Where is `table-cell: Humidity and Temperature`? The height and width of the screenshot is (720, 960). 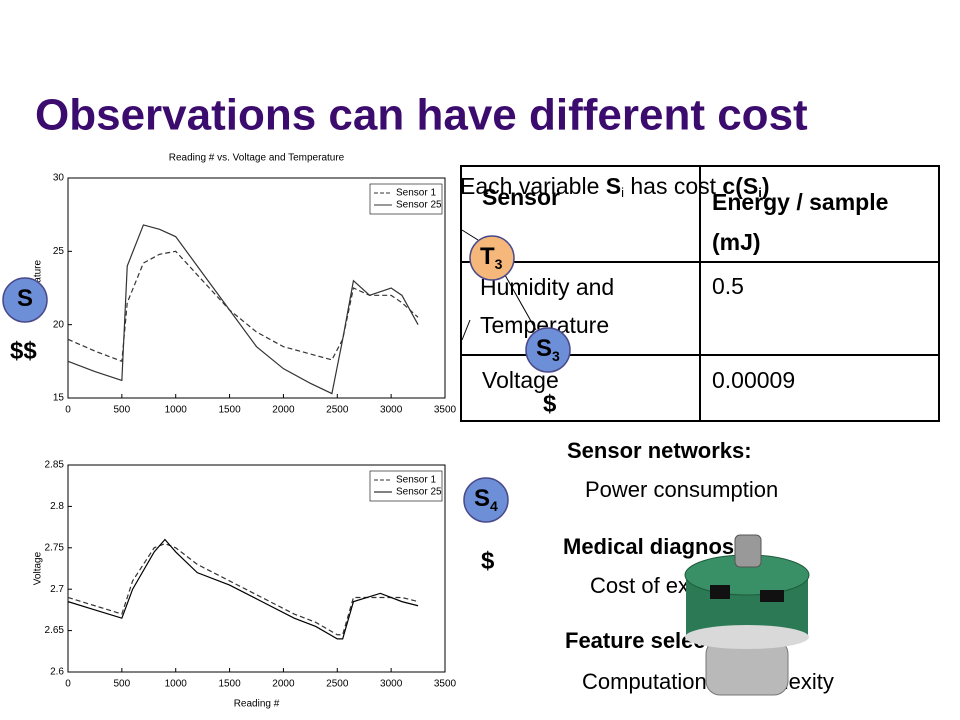
table-cell: Humidity and Temperature is located at coordinates (547, 306).